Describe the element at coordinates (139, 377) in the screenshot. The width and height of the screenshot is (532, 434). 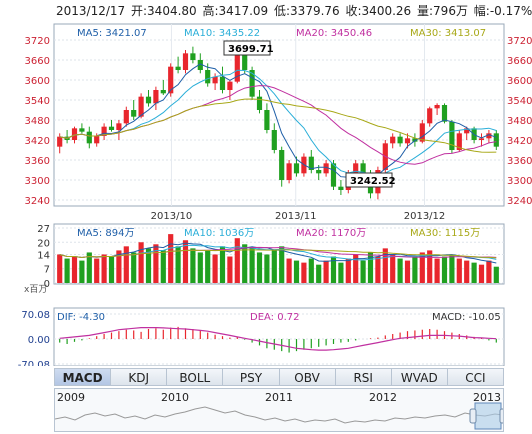
I see `tab-kdj: KDJ` at that location.